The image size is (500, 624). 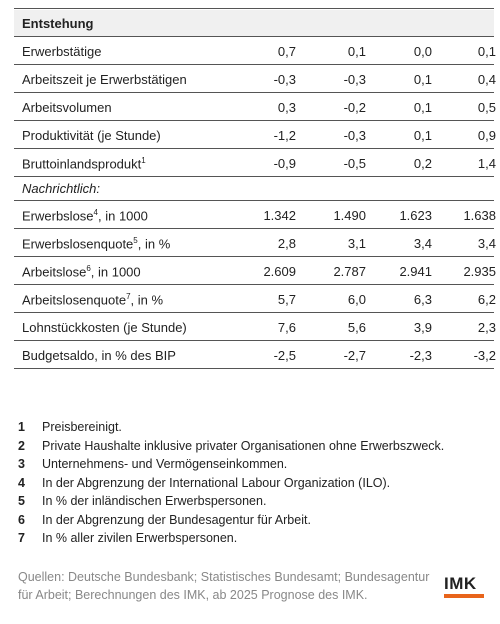 What do you see at coordinates (21, 445) in the screenshot?
I see `footnote-number: 2` at bounding box center [21, 445].